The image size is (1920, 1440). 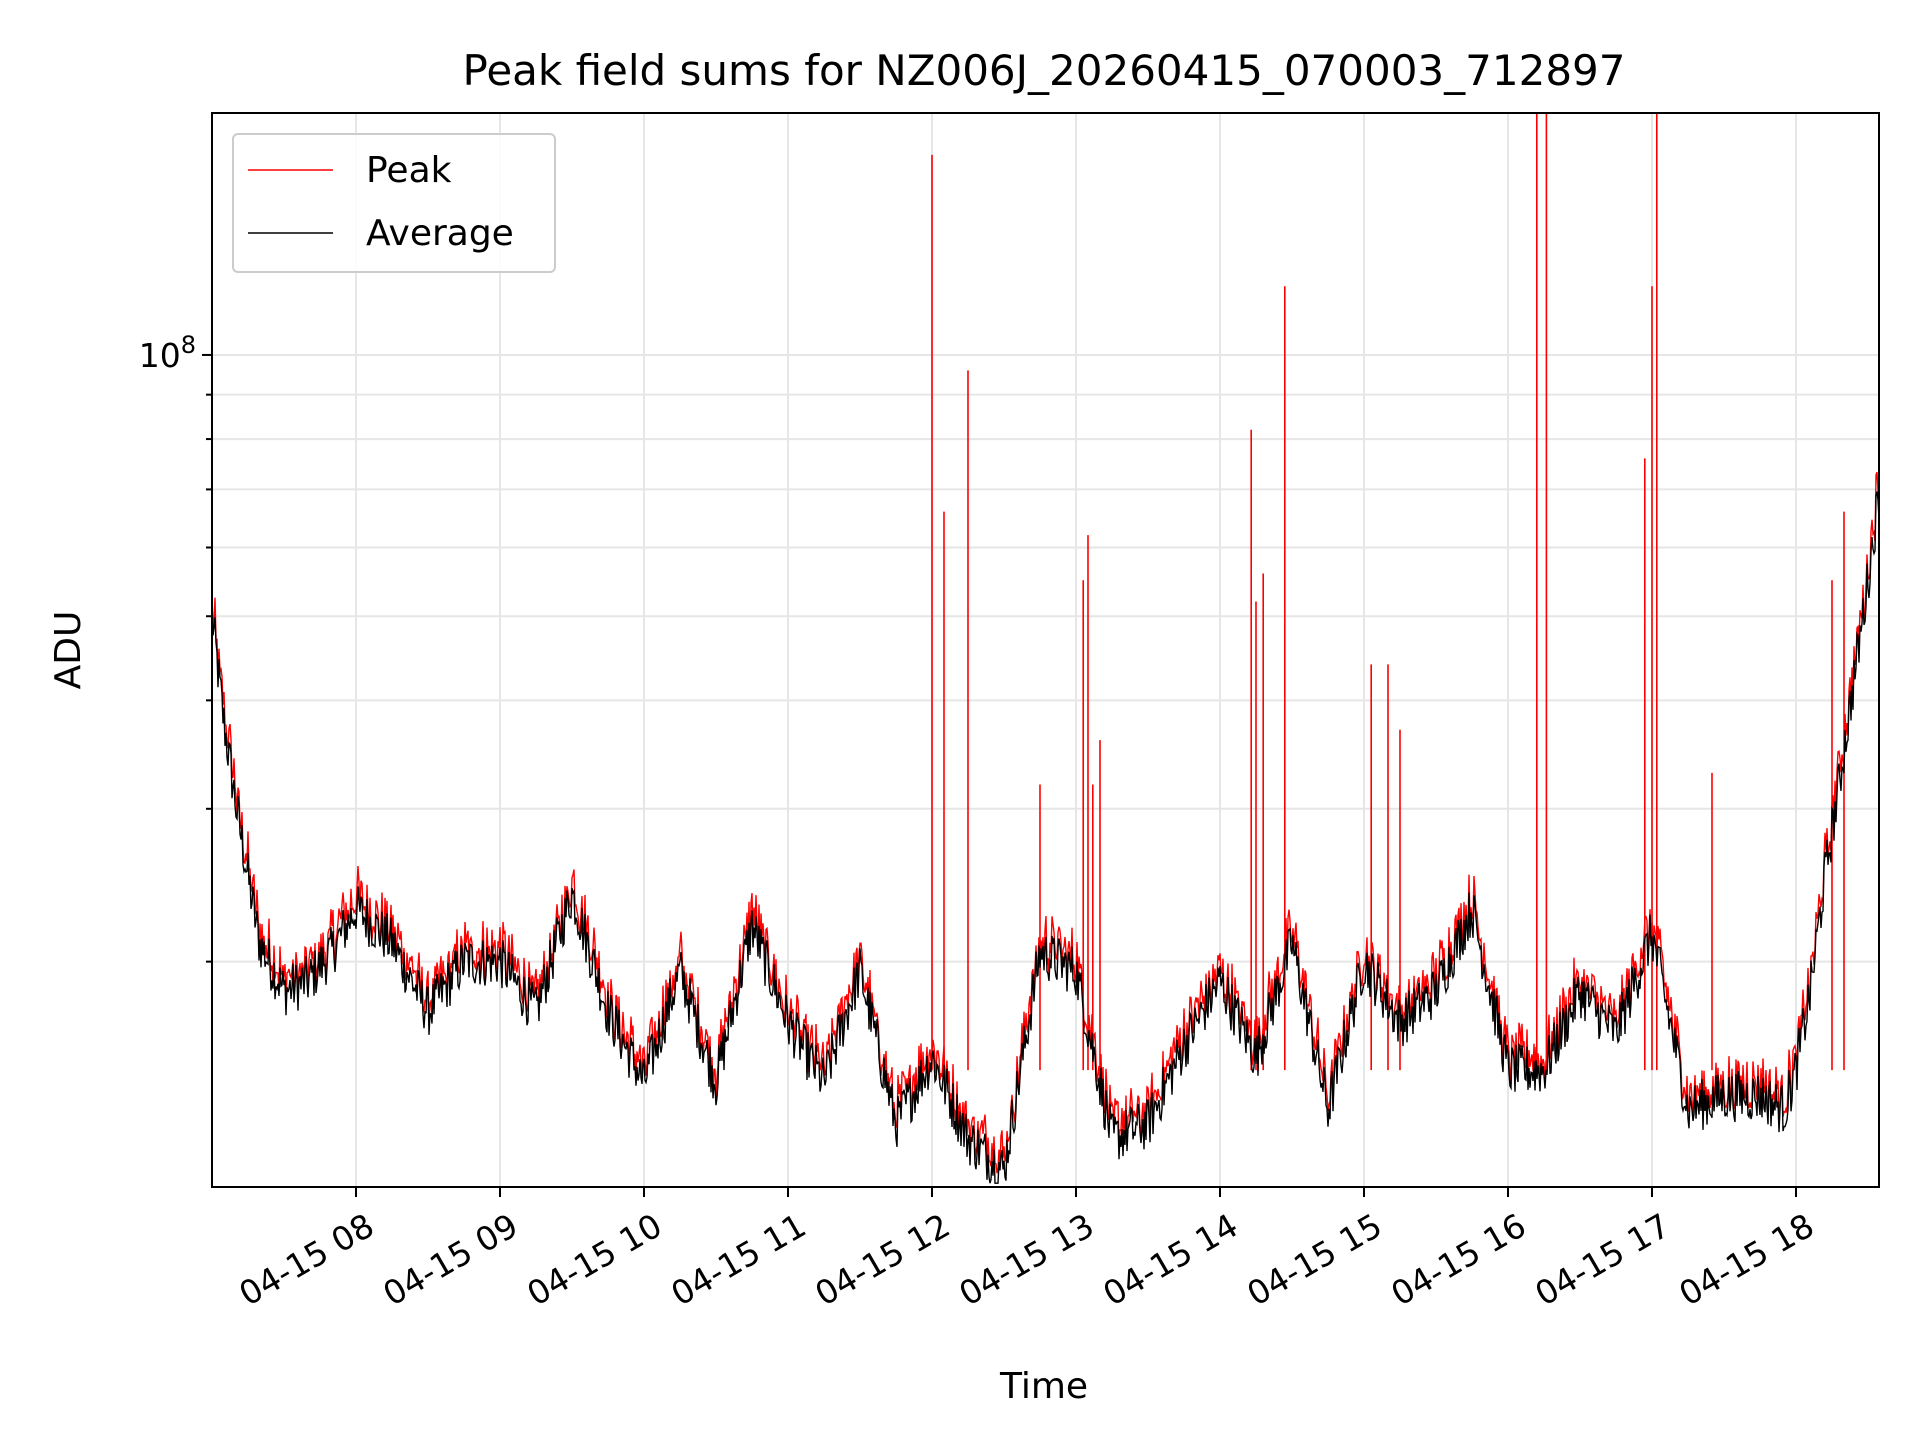 I want to click on y-tick-label: 108, so click(x=167, y=353).